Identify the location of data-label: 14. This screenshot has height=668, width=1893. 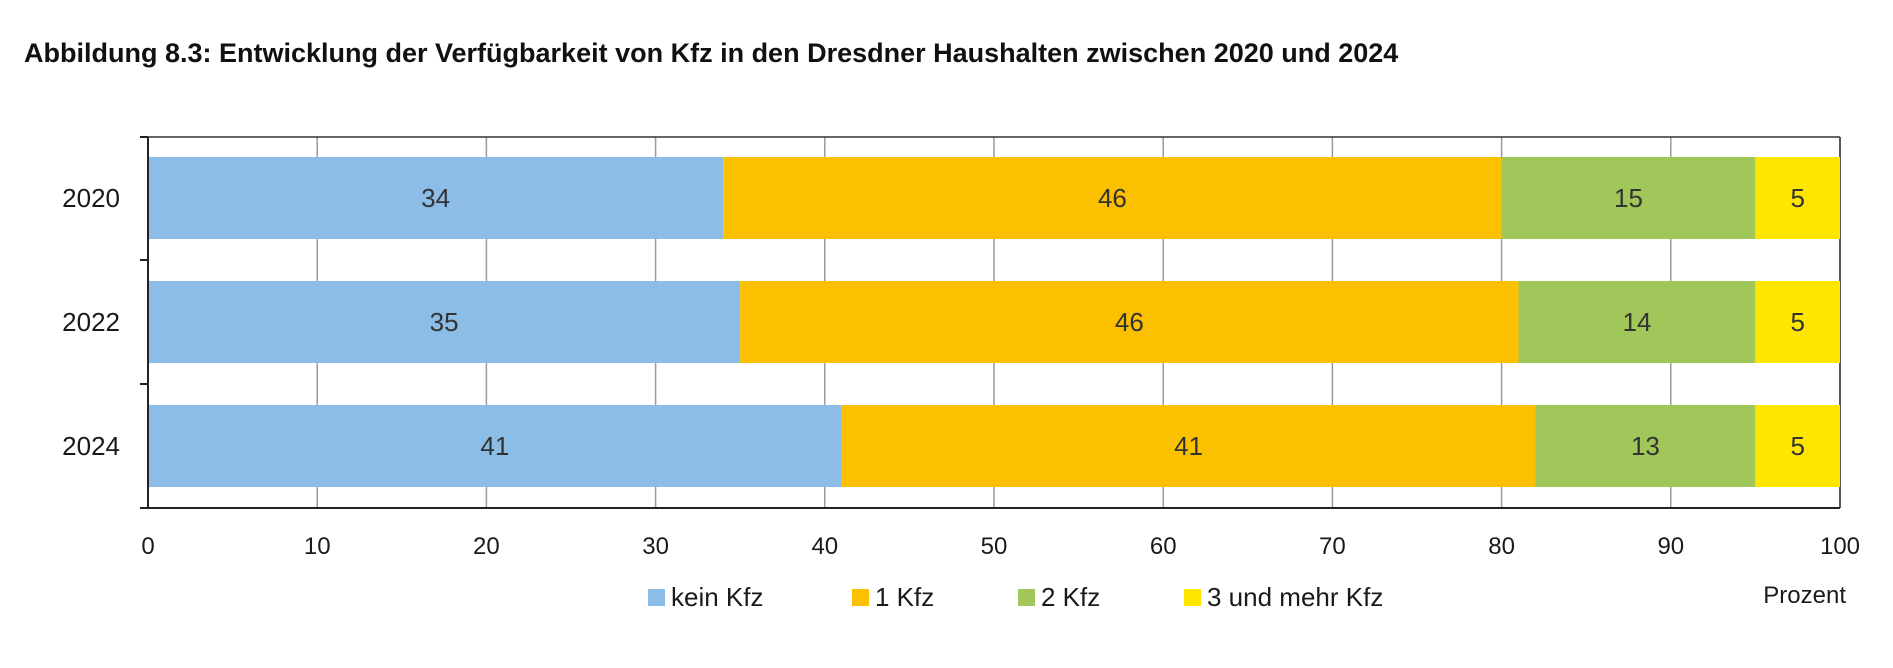
(1636, 322).